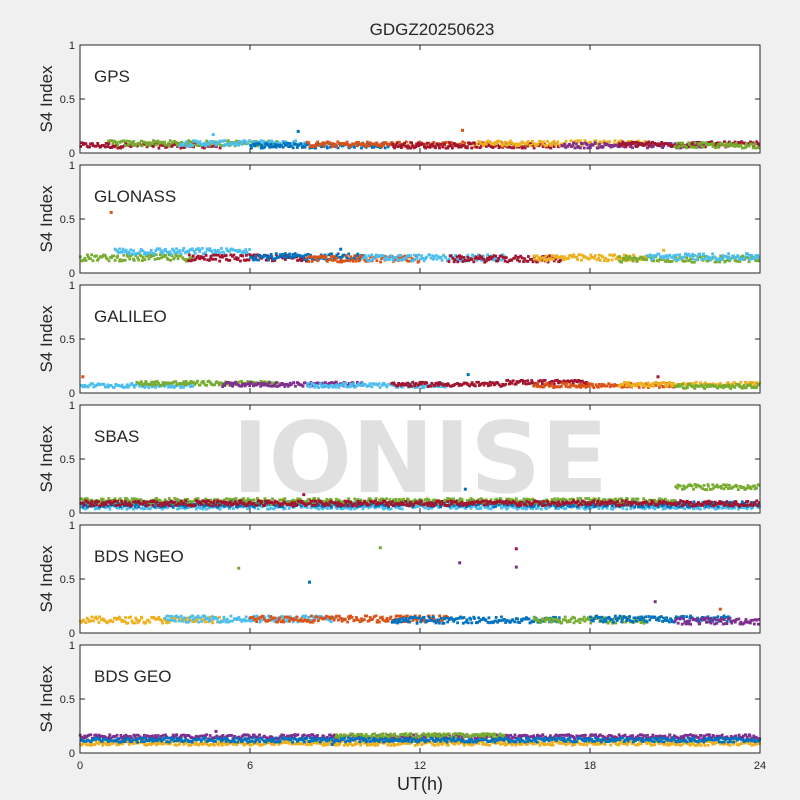 This screenshot has width=800, height=800. I want to click on y-tick-label: 0.5, so click(67, 220).